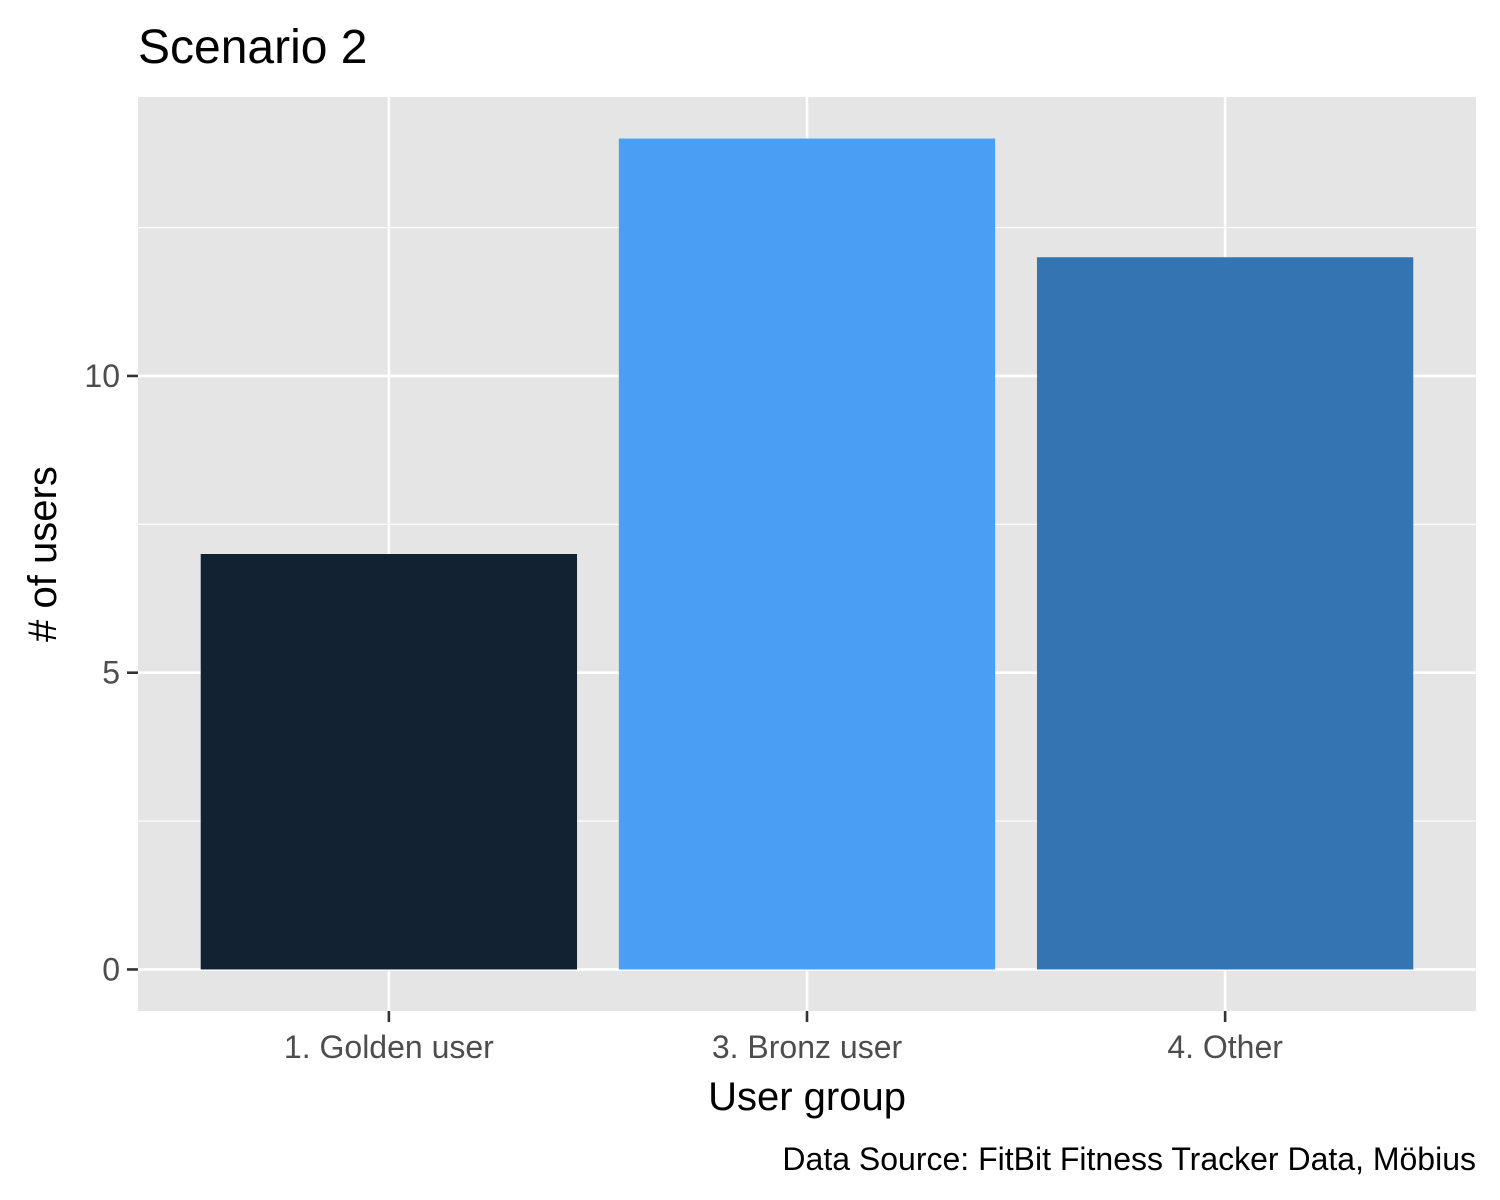 The image size is (1500, 1200). I want to click on y-axis-title: # of users, so click(43, 554).